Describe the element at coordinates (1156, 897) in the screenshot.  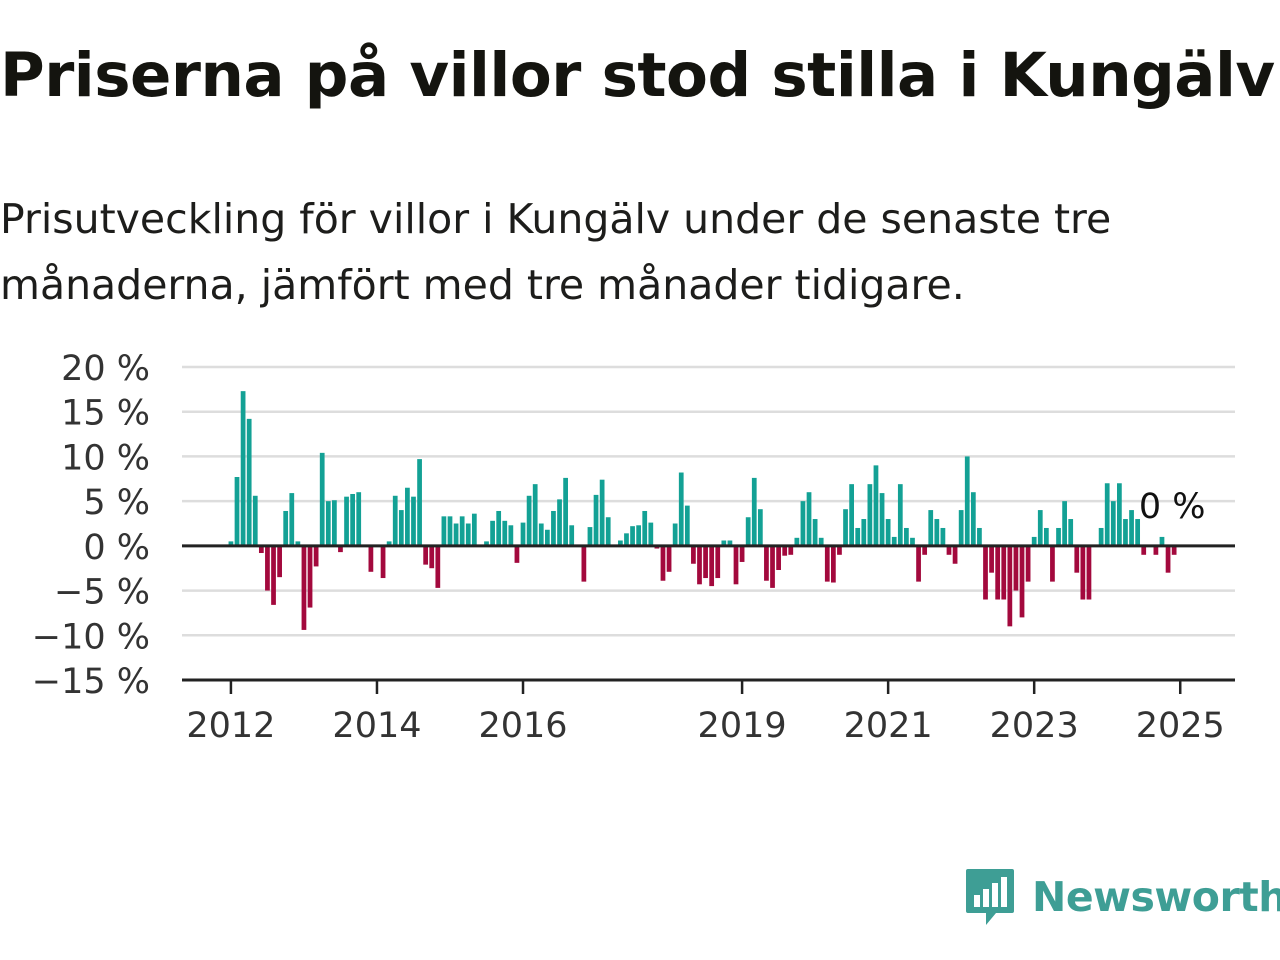
I see `brand-name: Newsworthy` at that location.